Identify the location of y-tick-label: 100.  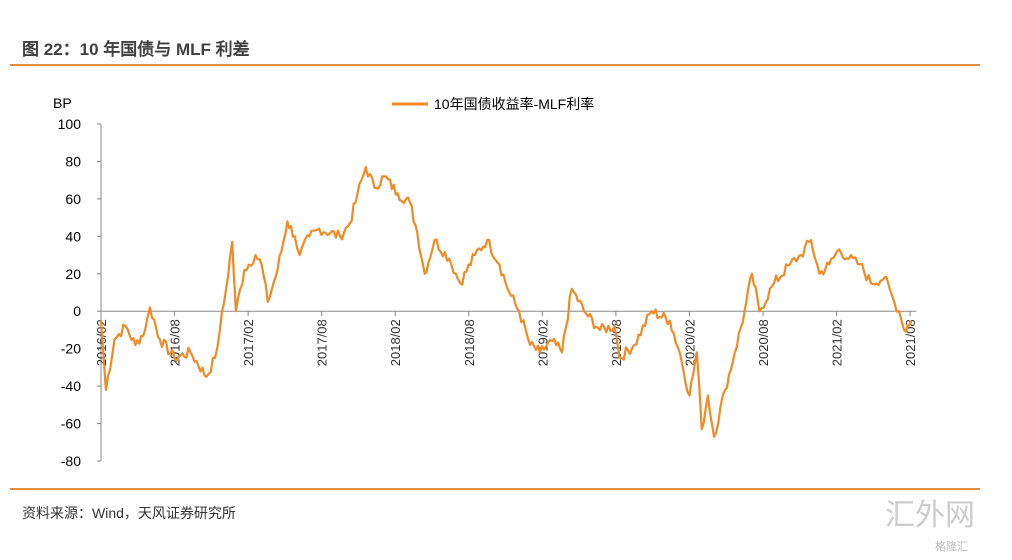
(70, 124).